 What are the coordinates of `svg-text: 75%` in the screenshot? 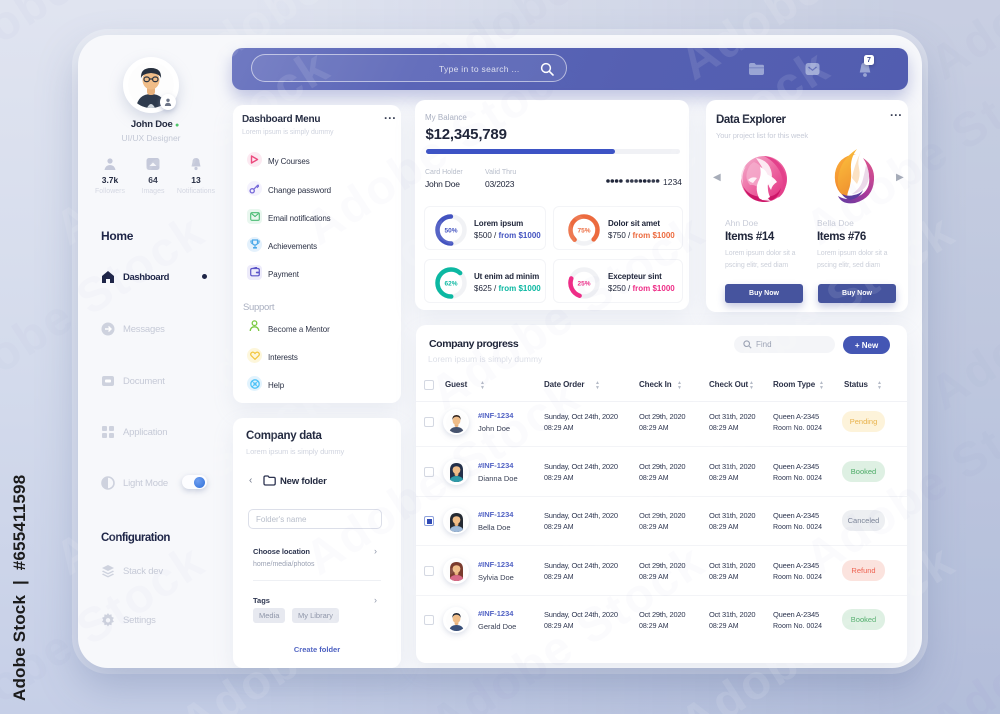 It's located at (583, 231).